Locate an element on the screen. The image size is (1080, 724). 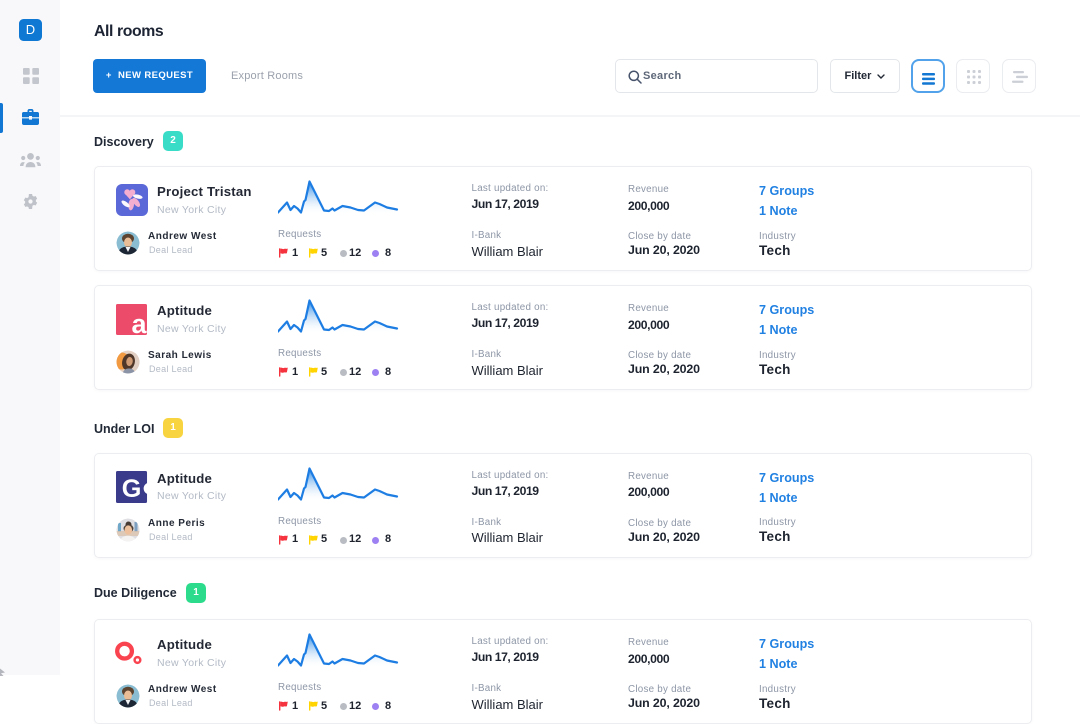
svg-text: G is located at coordinates (132, 489).